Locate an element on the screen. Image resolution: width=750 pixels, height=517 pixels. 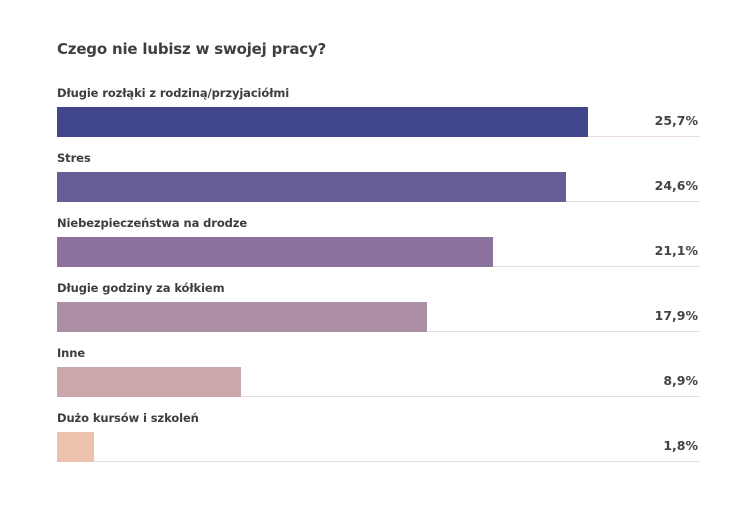
bar-row: Długie godziny za kółkiem 17,9% is located at coordinates (378, 311).